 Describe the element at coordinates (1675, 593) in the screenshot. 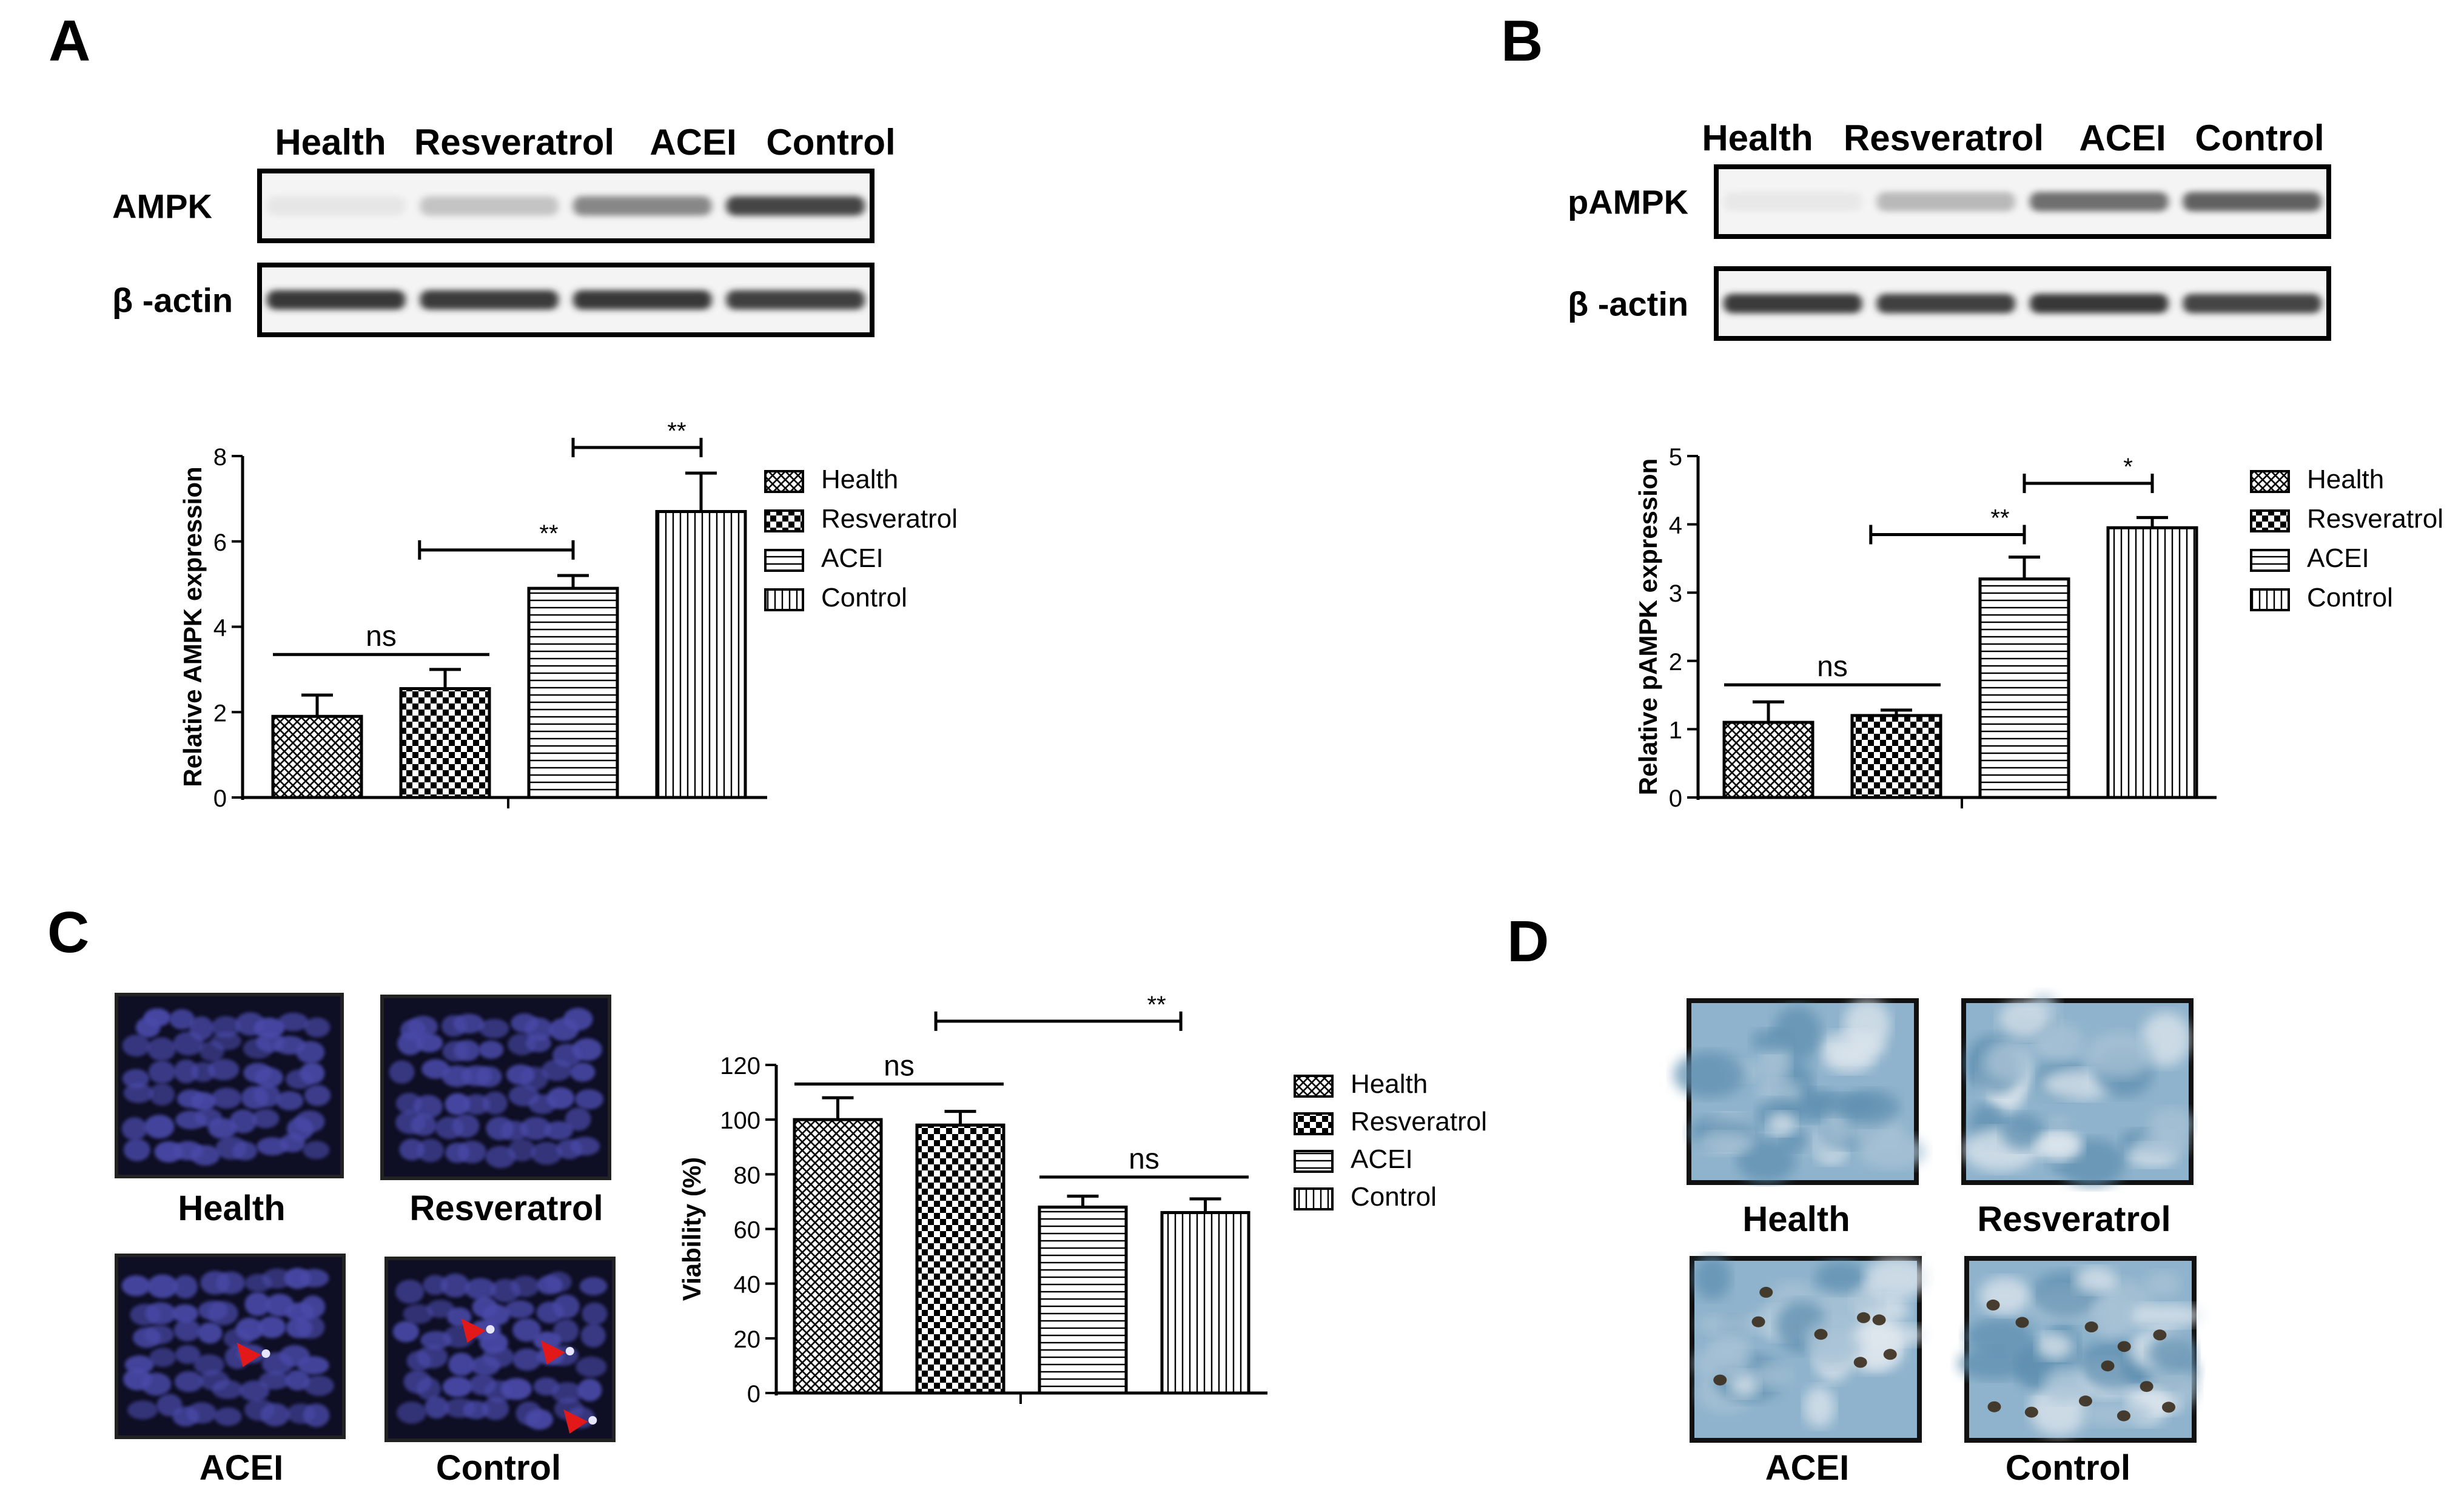

I see `y-tick-label: 3` at that location.